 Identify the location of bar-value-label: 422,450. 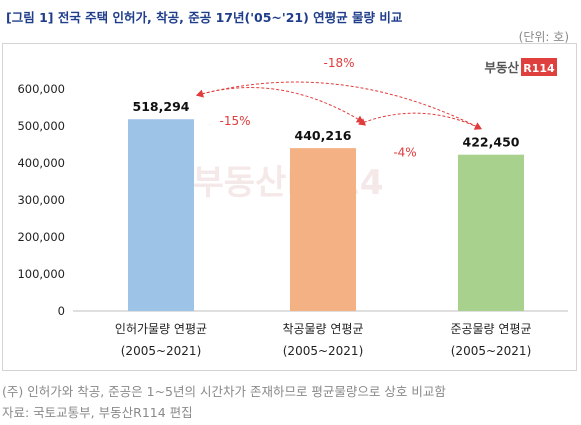
(491, 142).